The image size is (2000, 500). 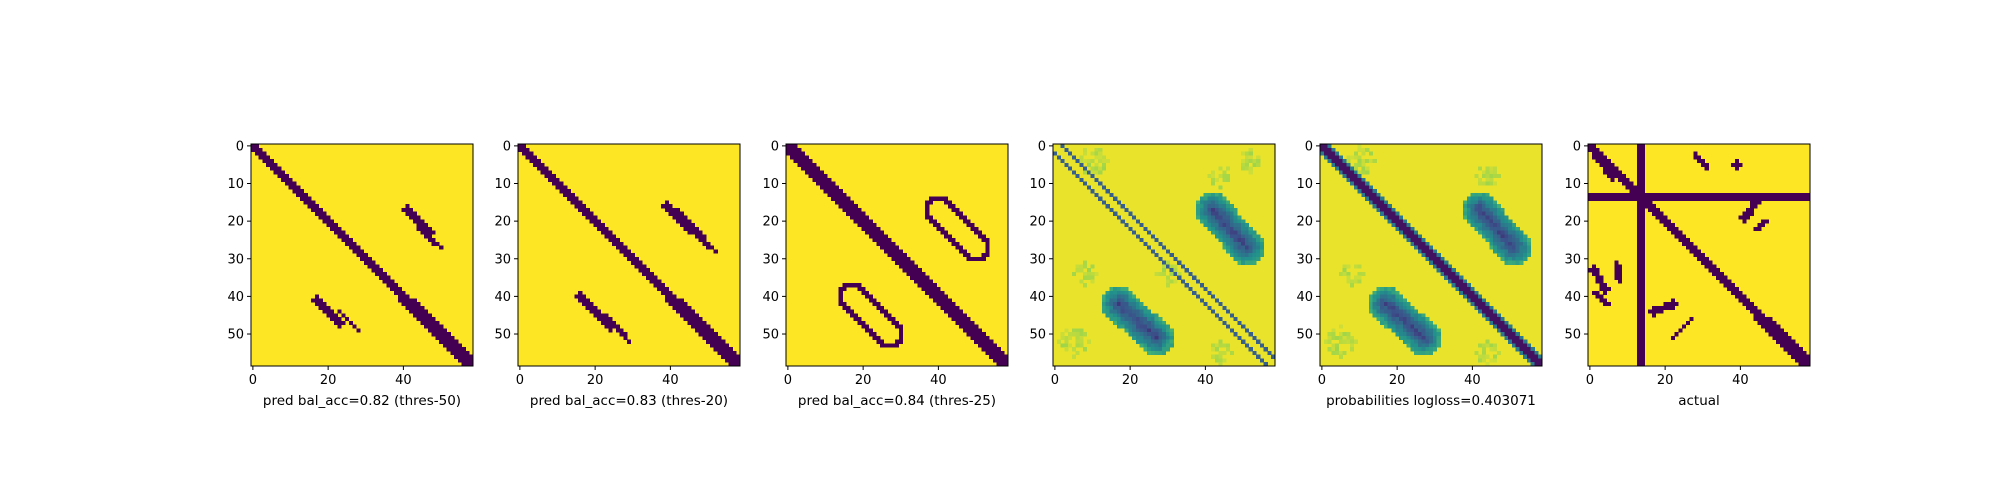 I want to click on y-tick-label: 20, so click(x=235, y=222).